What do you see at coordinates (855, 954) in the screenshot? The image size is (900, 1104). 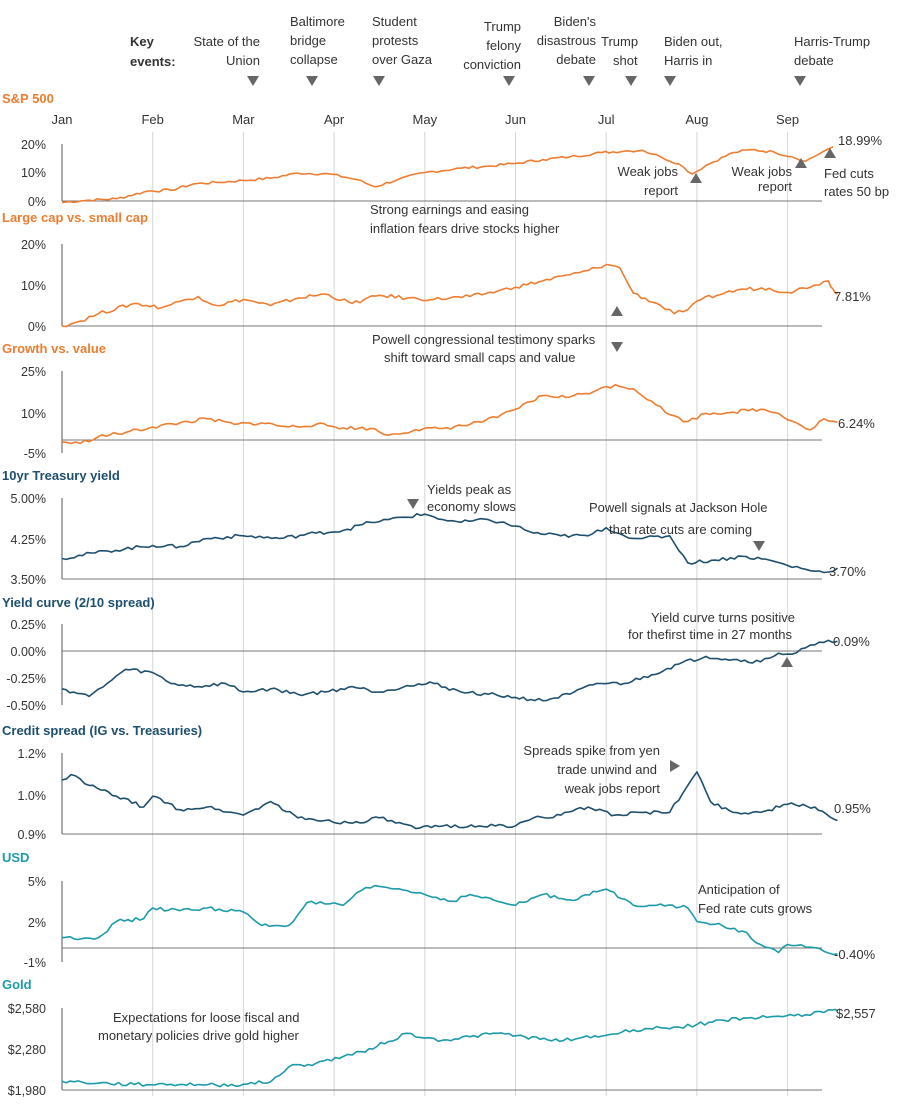 I see `end-value-label: -0.40%` at bounding box center [855, 954].